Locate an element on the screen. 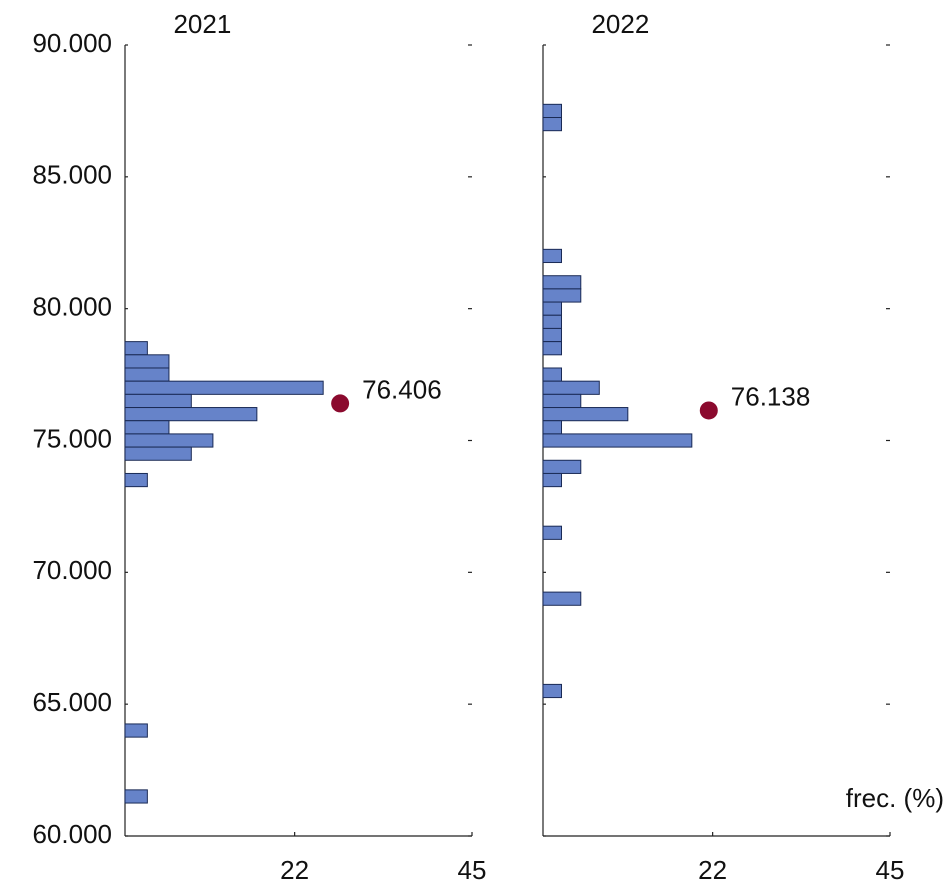 The width and height of the screenshot is (949, 893). panel-title: 2021 is located at coordinates (202, 24).